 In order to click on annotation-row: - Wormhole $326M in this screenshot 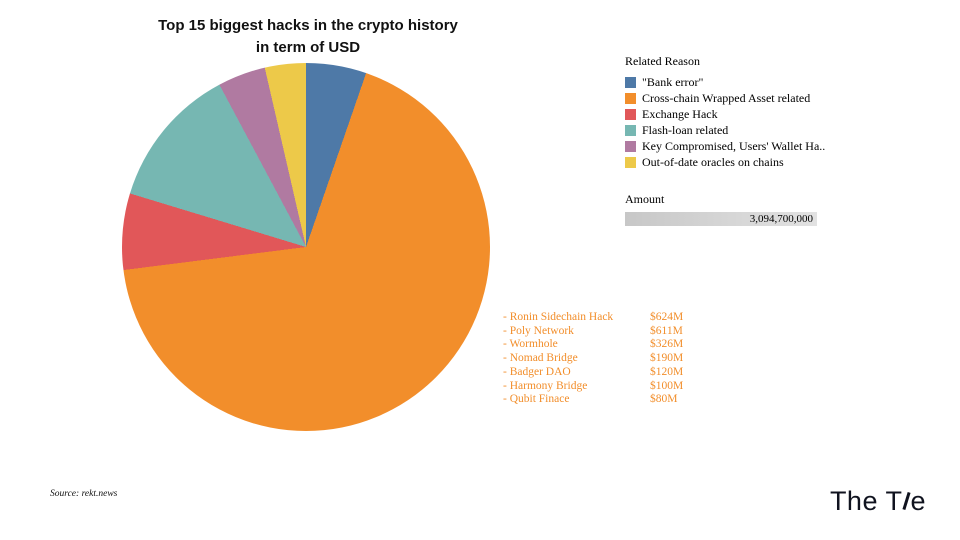, I will do `click(593, 345)`.